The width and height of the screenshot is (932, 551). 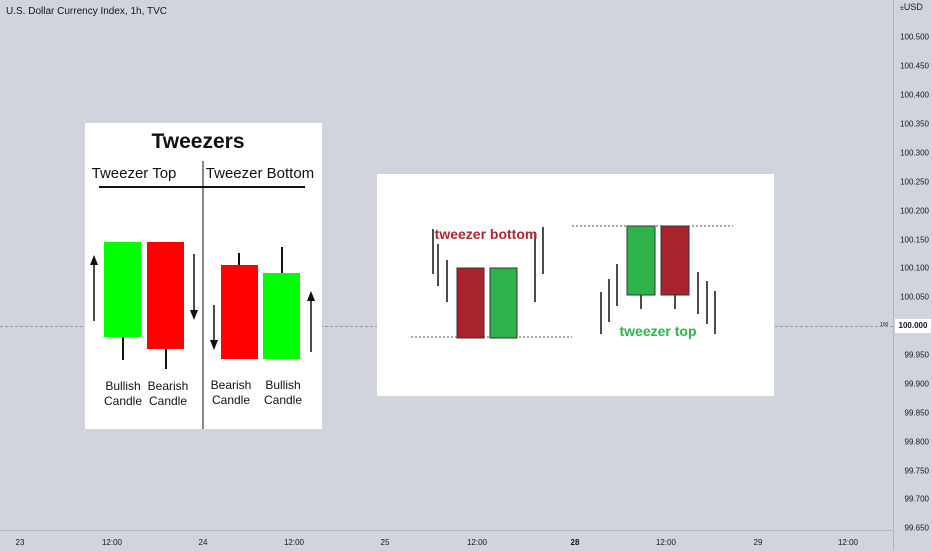 I want to click on price-tick: 99.750, so click(x=916, y=471).